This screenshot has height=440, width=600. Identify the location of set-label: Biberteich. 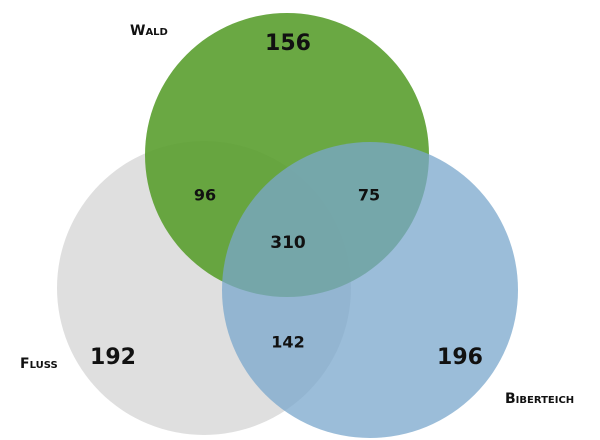
(539, 399).